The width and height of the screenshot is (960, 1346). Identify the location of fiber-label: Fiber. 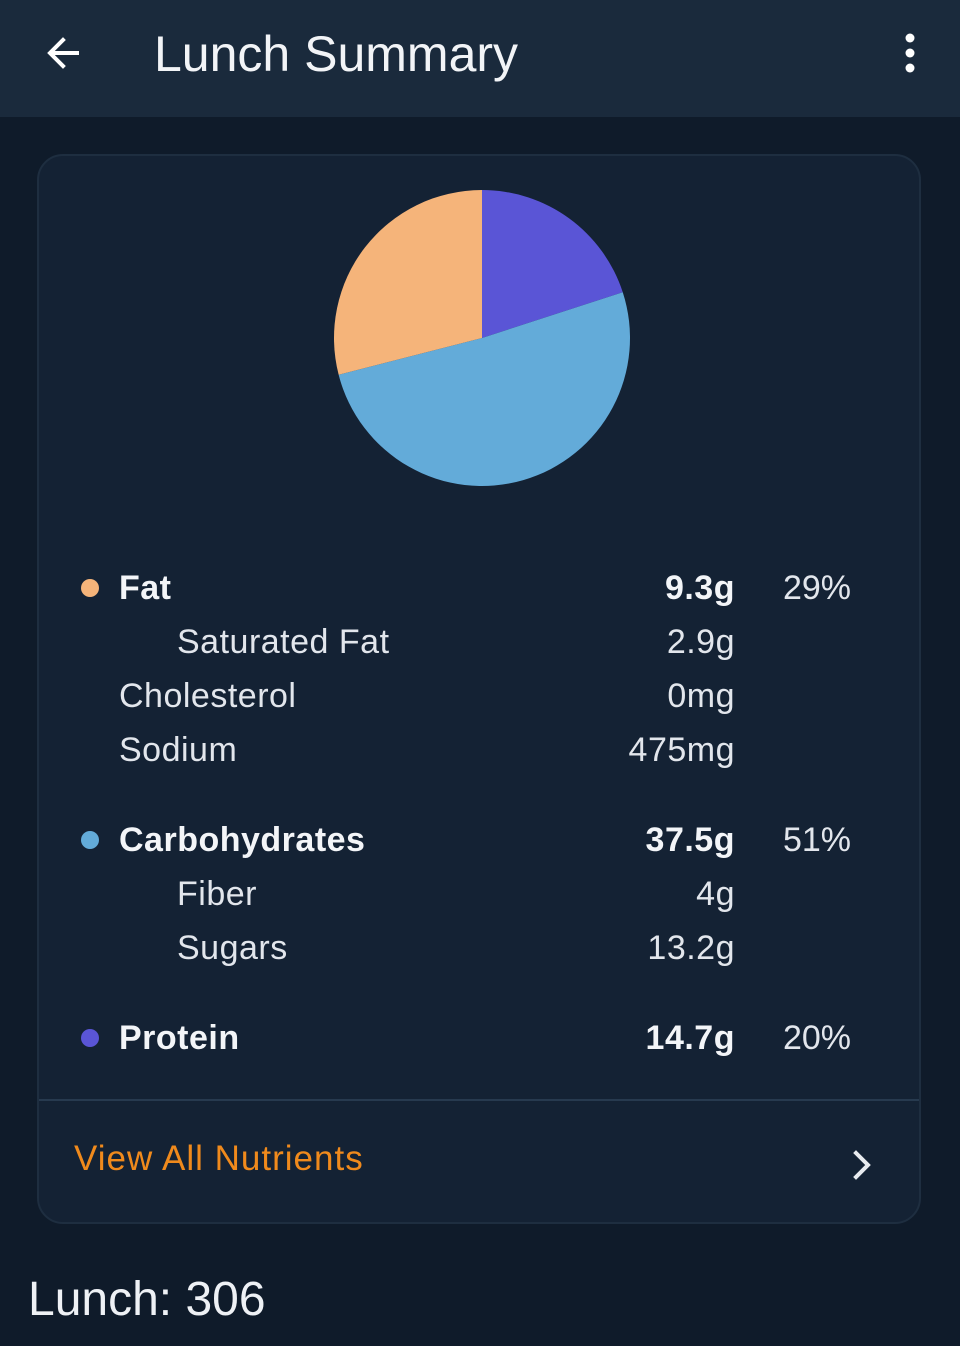
(217, 894).